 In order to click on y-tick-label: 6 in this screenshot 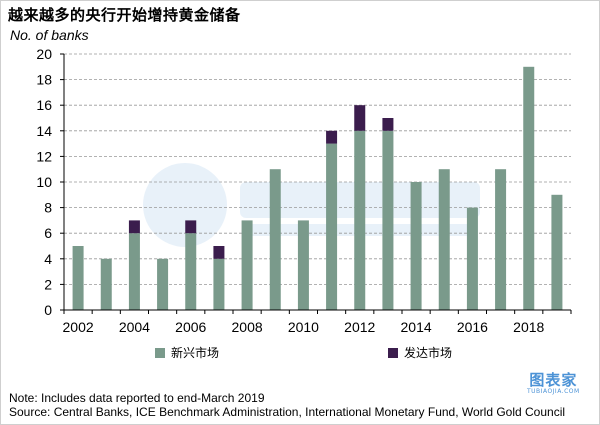, I will do `click(48, 233)`.